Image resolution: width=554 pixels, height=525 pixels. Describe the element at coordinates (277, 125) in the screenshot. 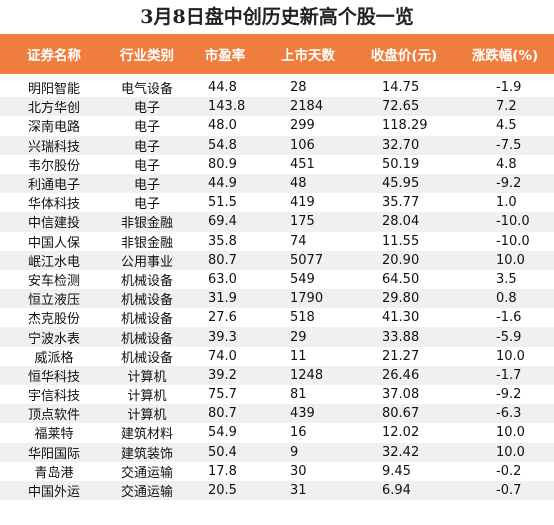

I see `table-row: 深南电路 电子 48.0 299 118.29 4.5` at that location.